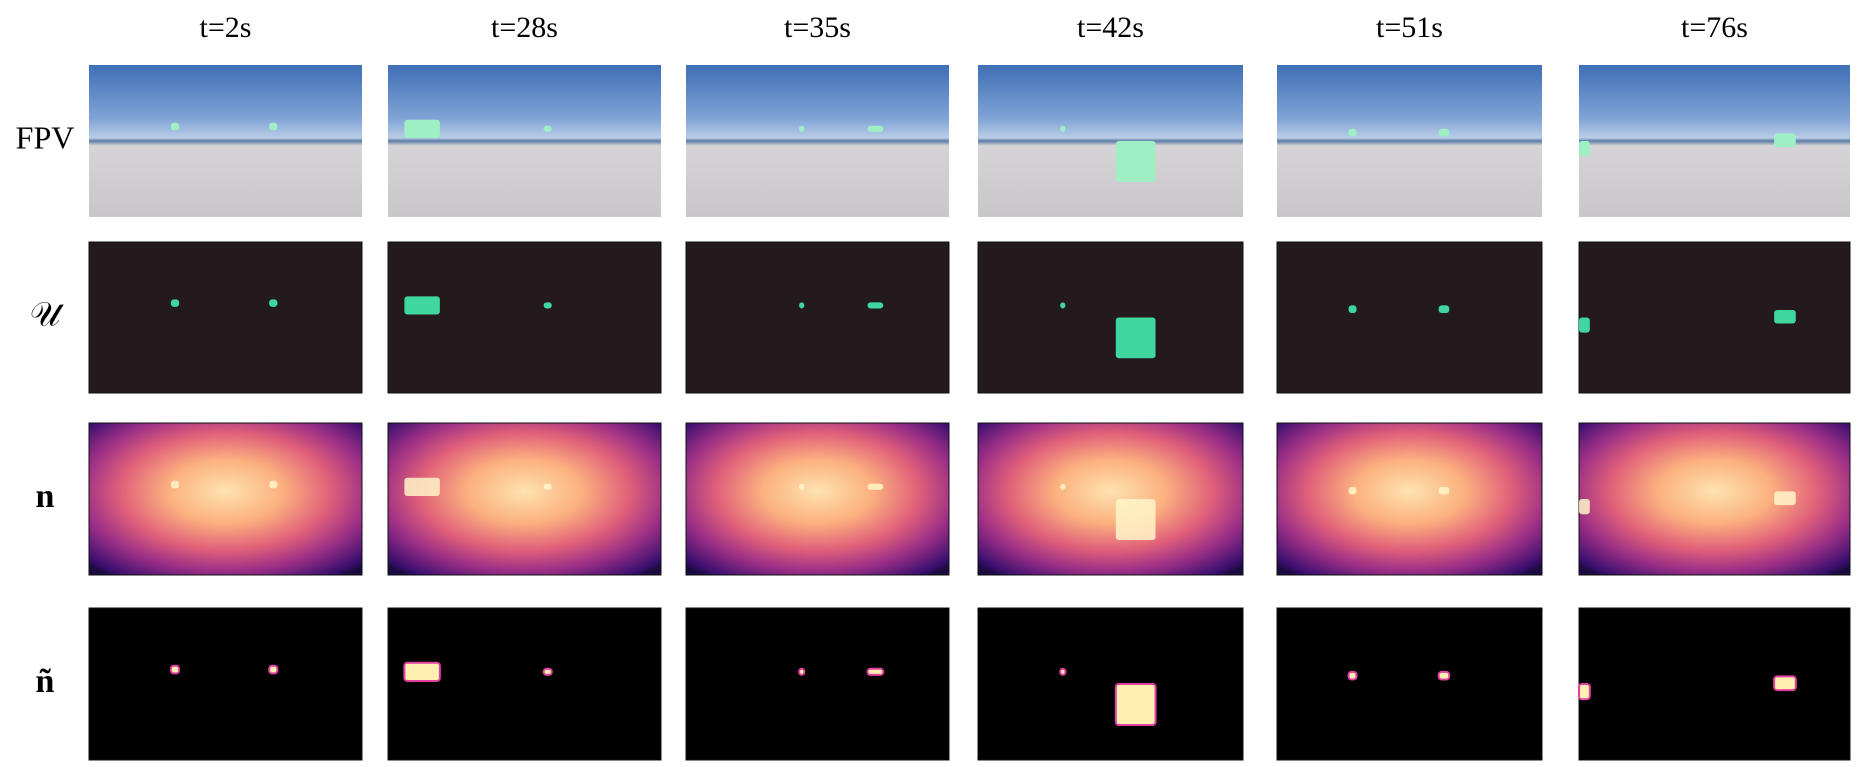 The width and height of the screenshot is (1860, 767). What do you see at coordinates (1110, 27) in the screenshot?
I see `column-header: t=42s` at bounding box center [1110, 27].